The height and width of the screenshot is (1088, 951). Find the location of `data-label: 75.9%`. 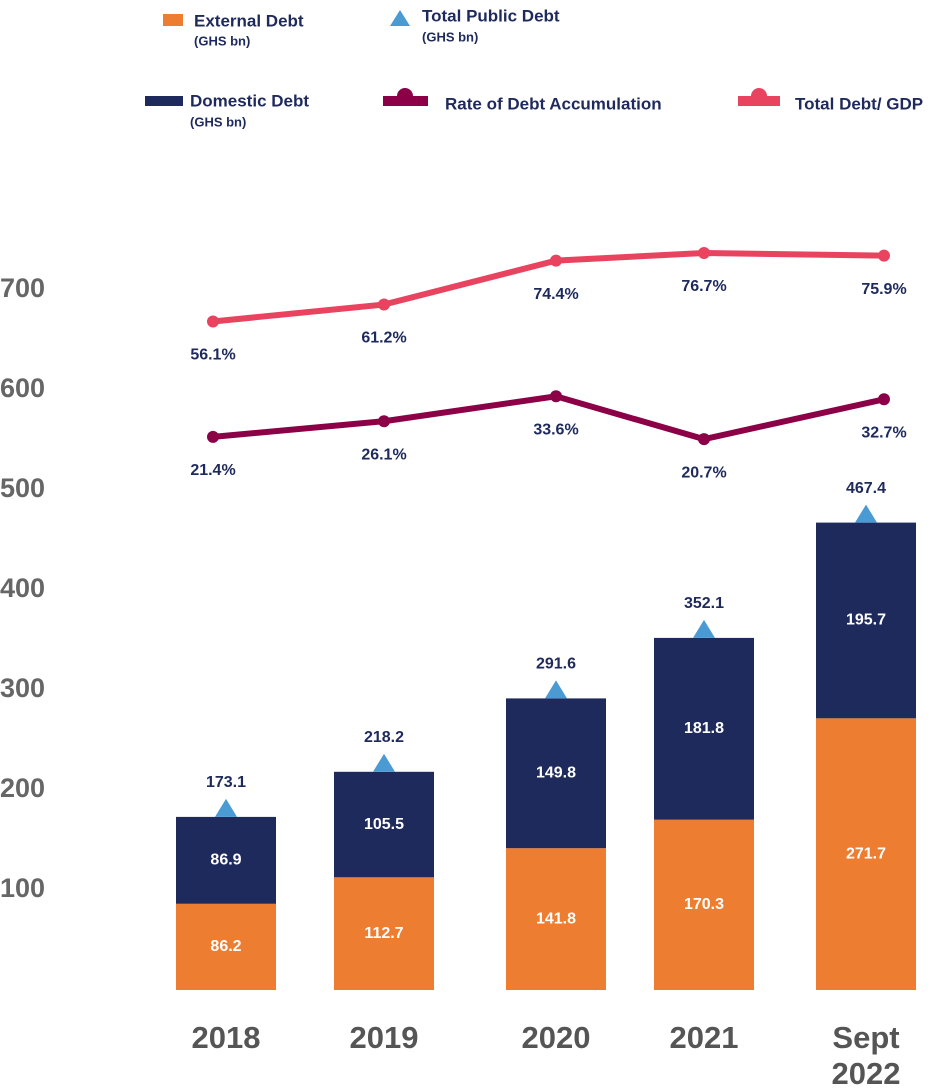

data-label: 75.9% is located at coordinates (883, 289).